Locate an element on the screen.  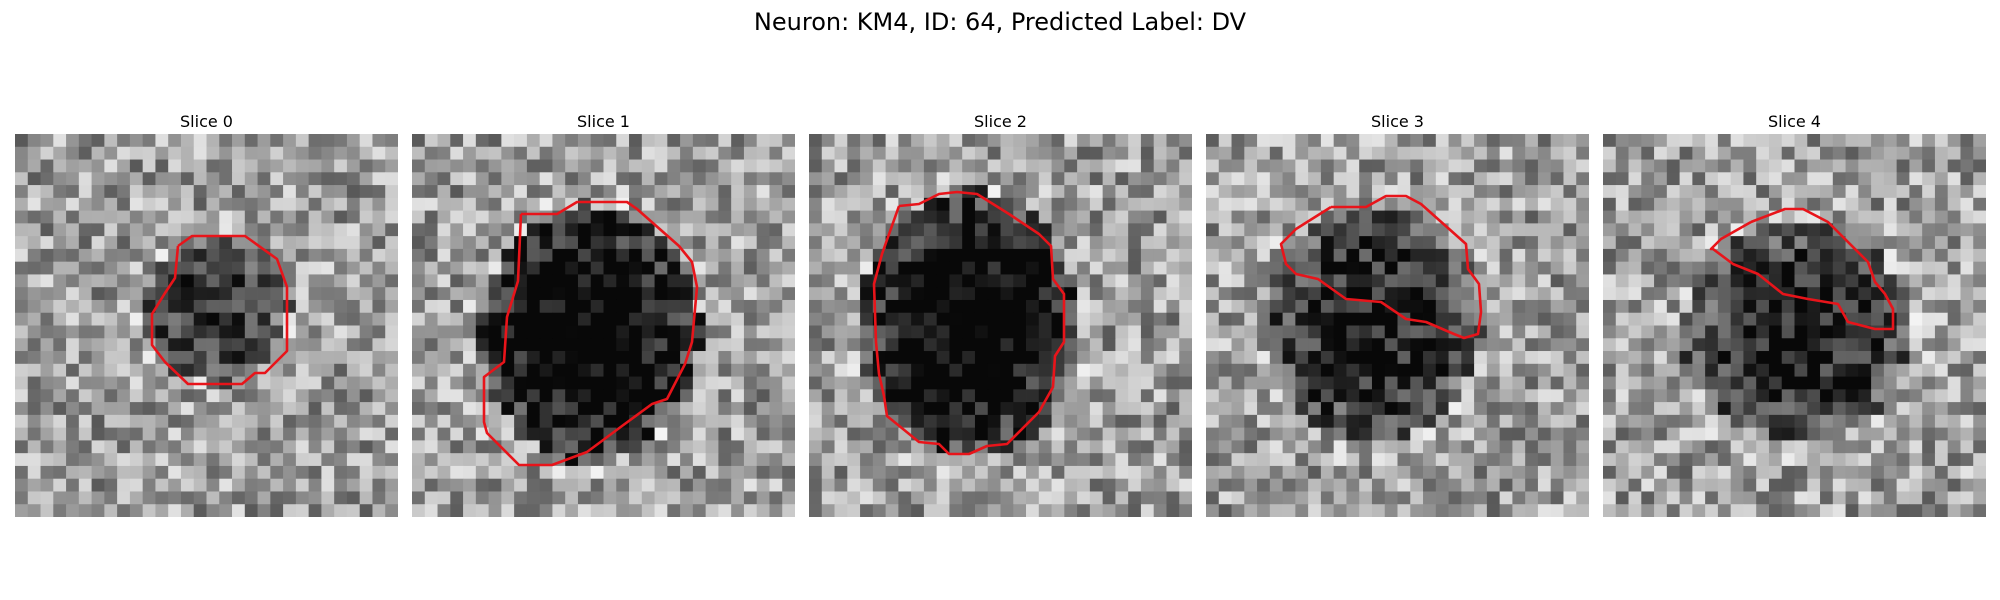
slice-panel-3: Slice 3 is located at coordinates (1397, 314).